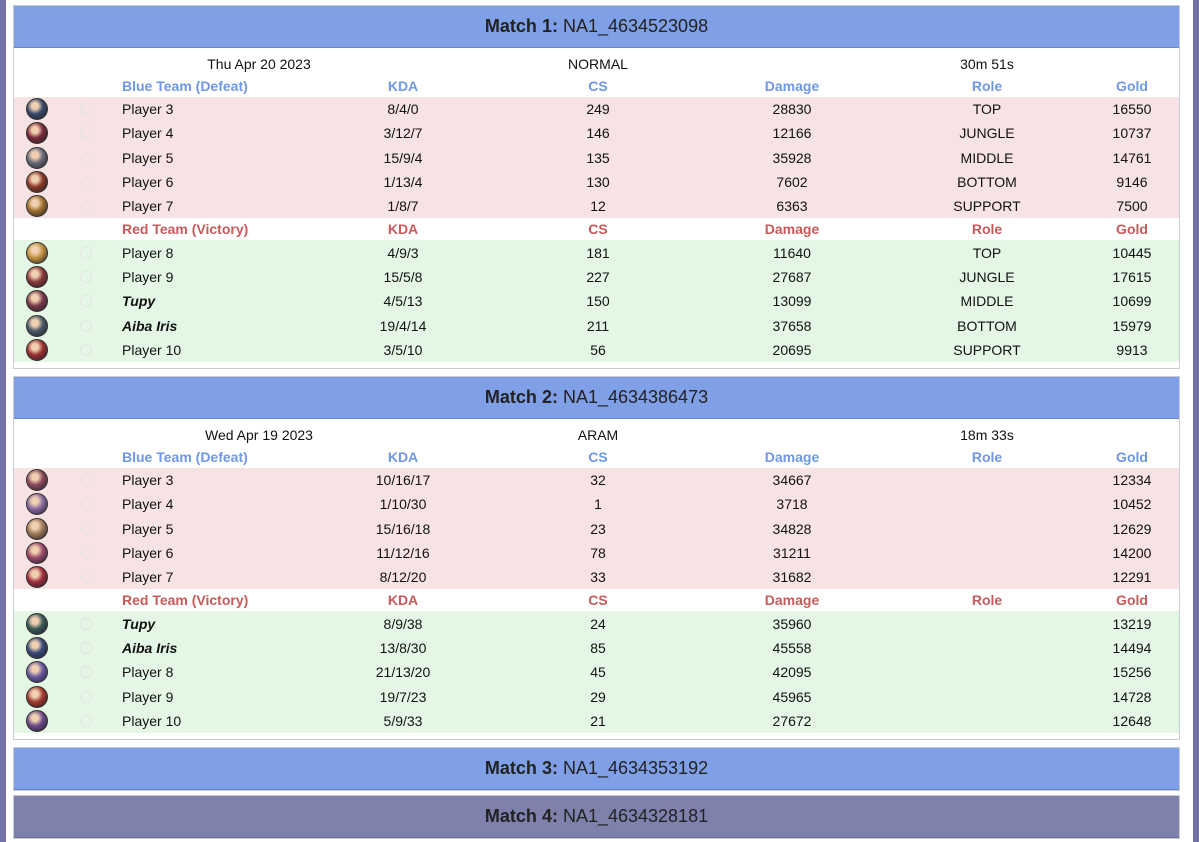 The image size is (1199, 842). I want to click on match-header-3: Match 3: NA1_4634353192, so click(596, 769).